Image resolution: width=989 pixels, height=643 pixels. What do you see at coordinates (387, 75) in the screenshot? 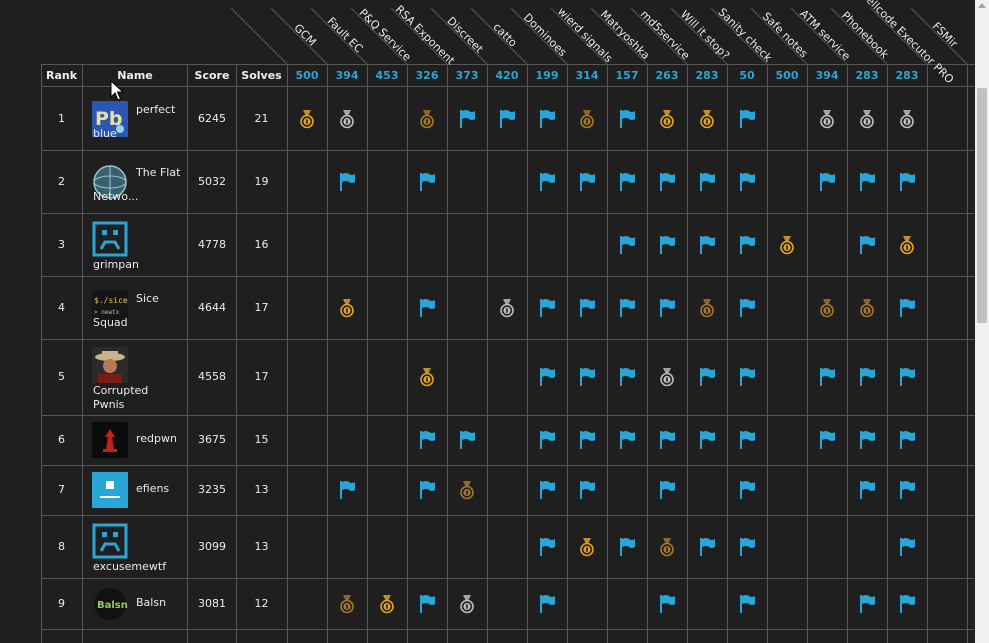
I see `challenge-points: 453` at bounding box center [387, 75].